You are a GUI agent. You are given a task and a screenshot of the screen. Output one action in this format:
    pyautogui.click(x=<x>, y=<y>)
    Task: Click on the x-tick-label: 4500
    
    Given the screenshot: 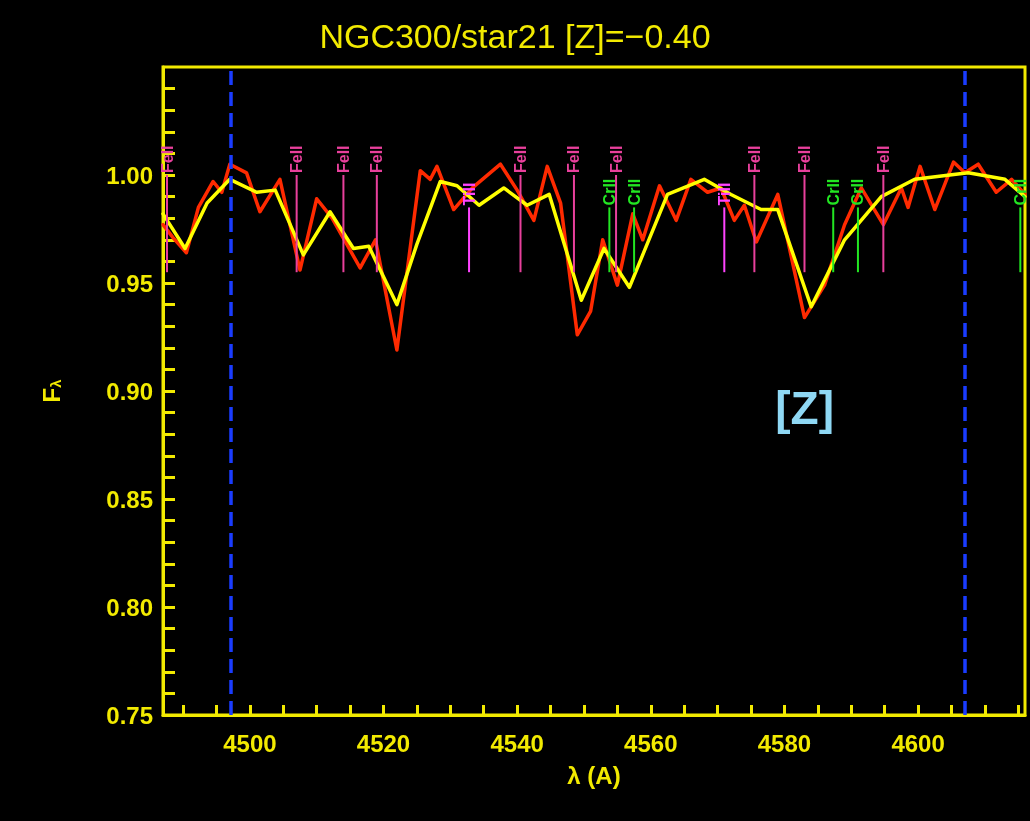 What is the action you would take?
    pyautogui.click(x=250, y=743)
    